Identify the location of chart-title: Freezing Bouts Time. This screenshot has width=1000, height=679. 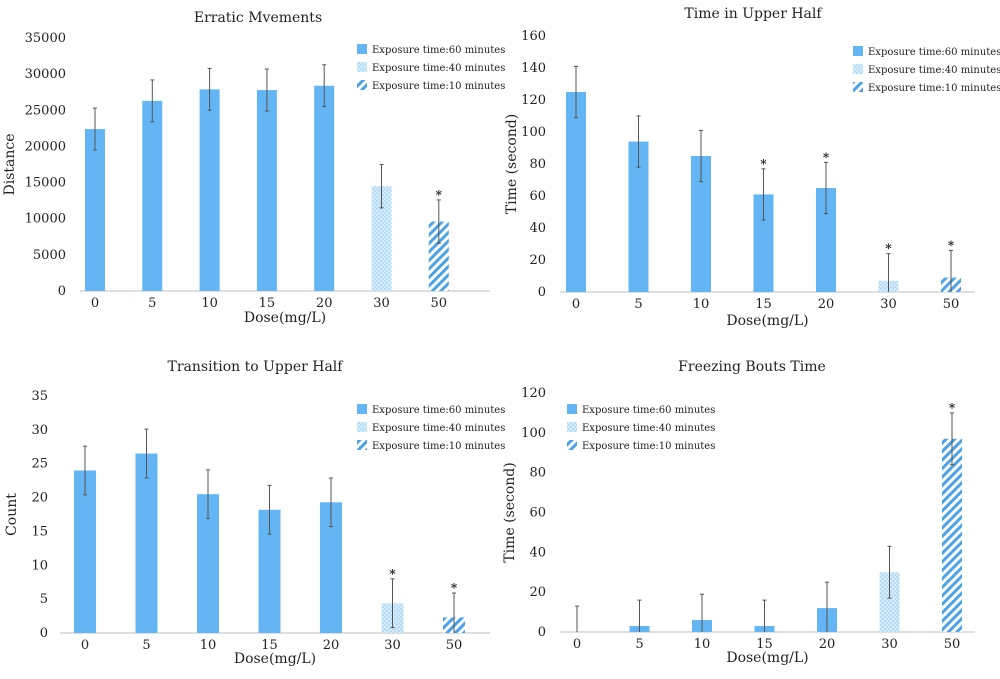
(752, 367).